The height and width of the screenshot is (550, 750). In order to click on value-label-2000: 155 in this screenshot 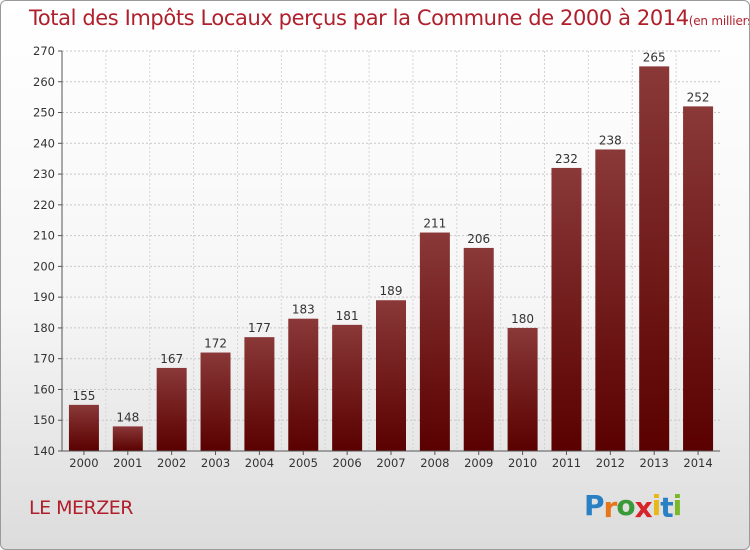, I will do `click(83, 396)`.